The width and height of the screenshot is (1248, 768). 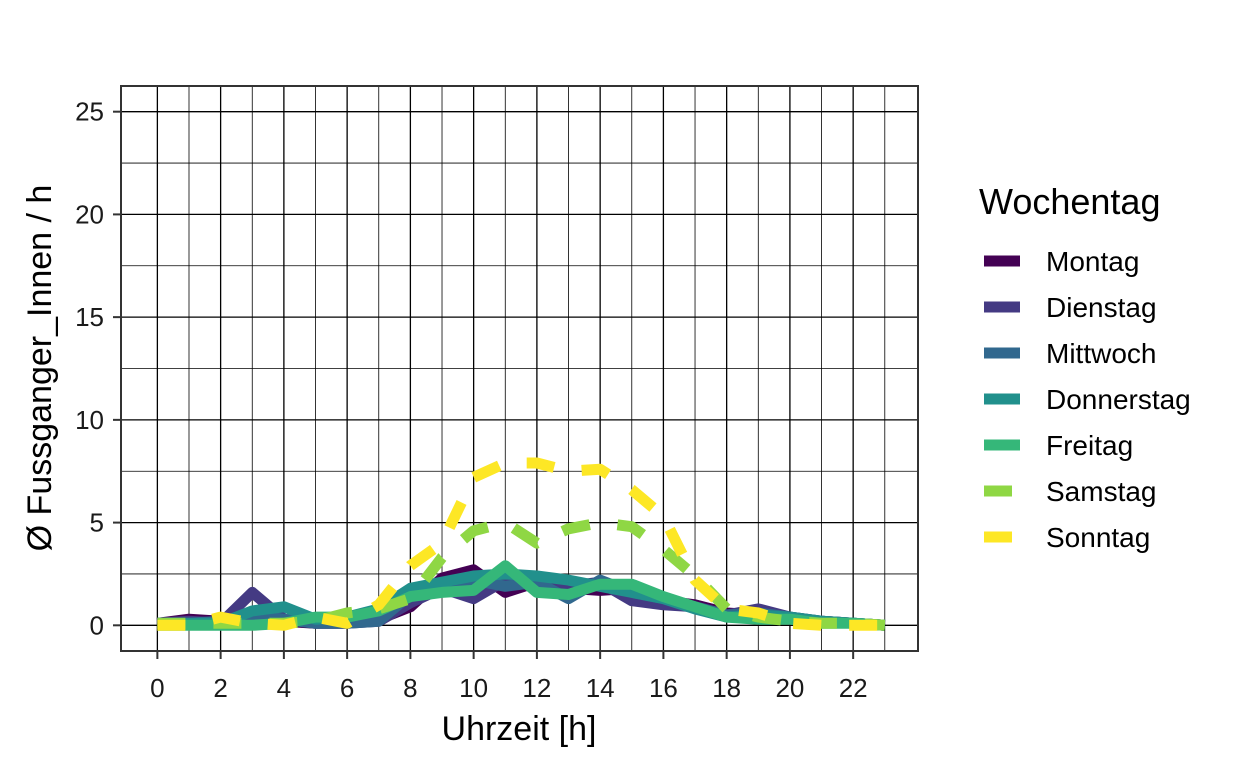 What do you see at coordinates (726, 688) in the screenshot?
I see `x-tick-label: 18` at bounding box center [726, 688].